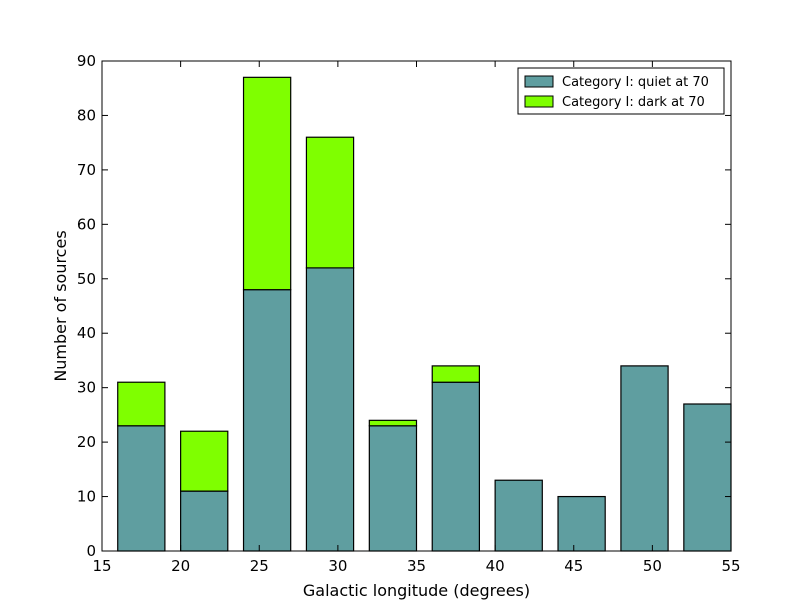 The image size is (812, 616). I want to click on y-tick-label: 30, so click(86, 388).